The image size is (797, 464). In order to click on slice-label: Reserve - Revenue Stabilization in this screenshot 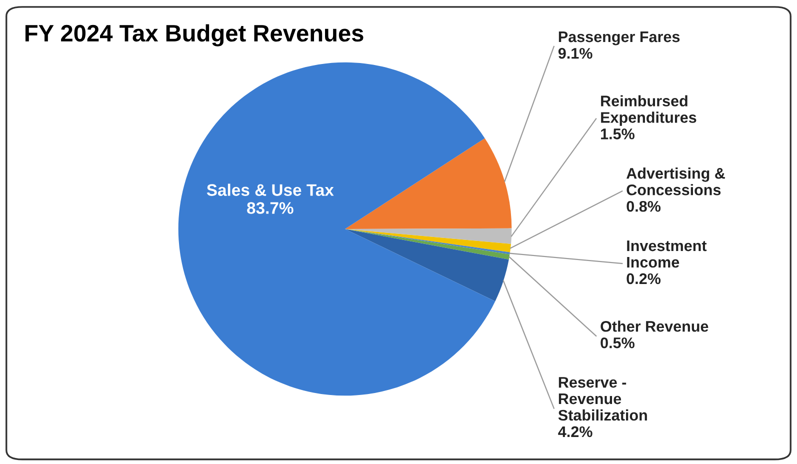, I will do `click(602, 399)`.